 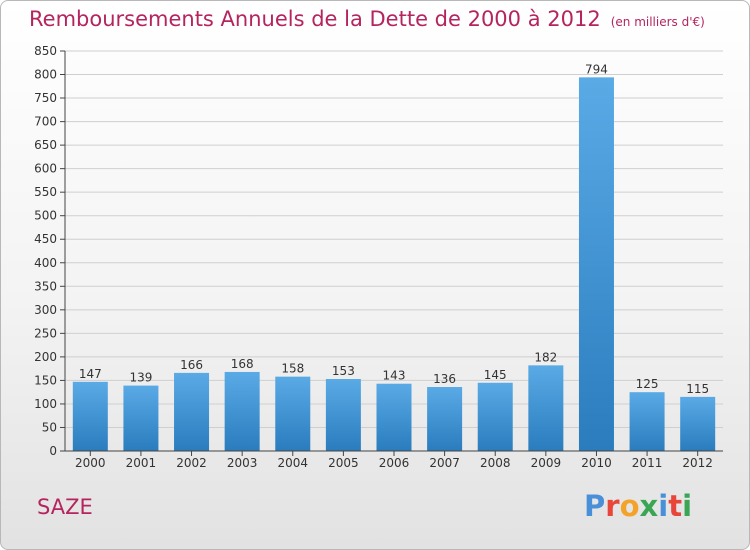 I want to click on data-label: 136, so click(x=444, y=379).